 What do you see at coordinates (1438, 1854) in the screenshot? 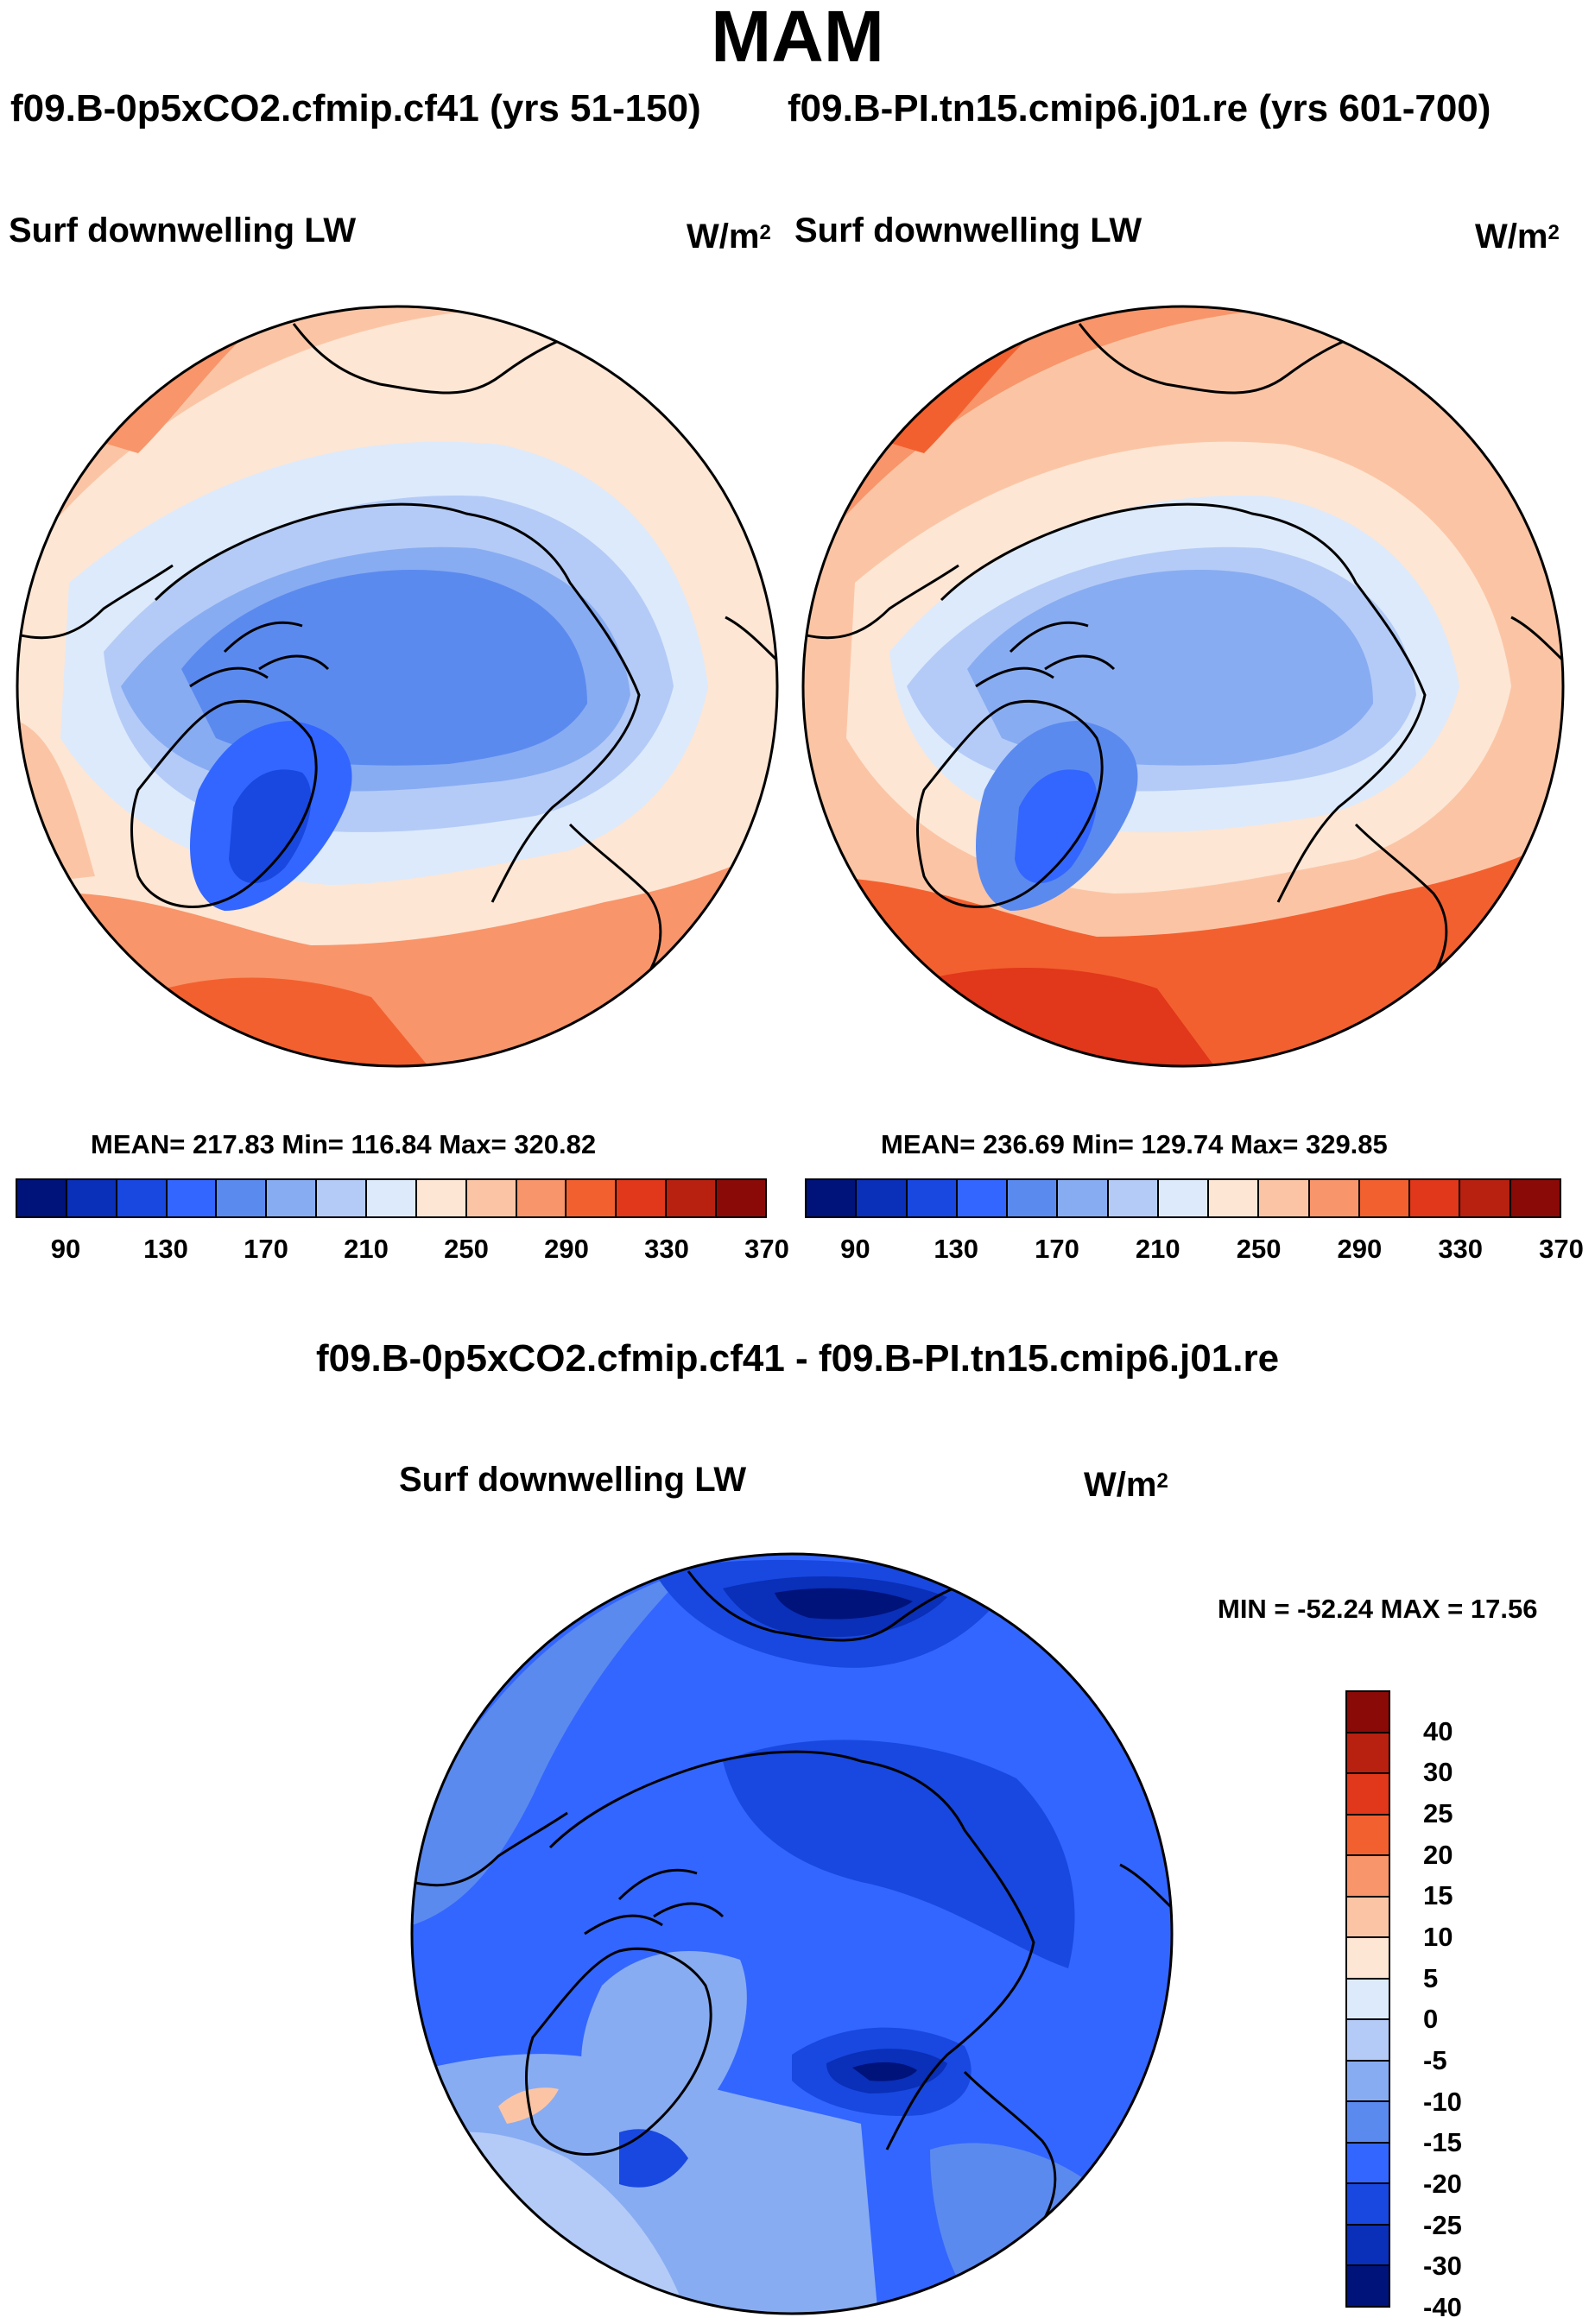
I see `colorbar-tick-label: 20` at bounding box center [1438, 1854].